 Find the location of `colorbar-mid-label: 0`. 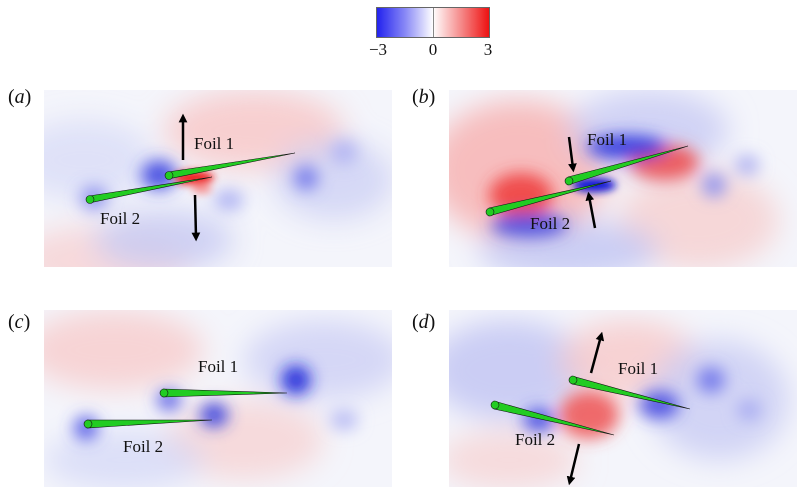

colorbar-mid-label: 0 is located at coordinates (433, 49).